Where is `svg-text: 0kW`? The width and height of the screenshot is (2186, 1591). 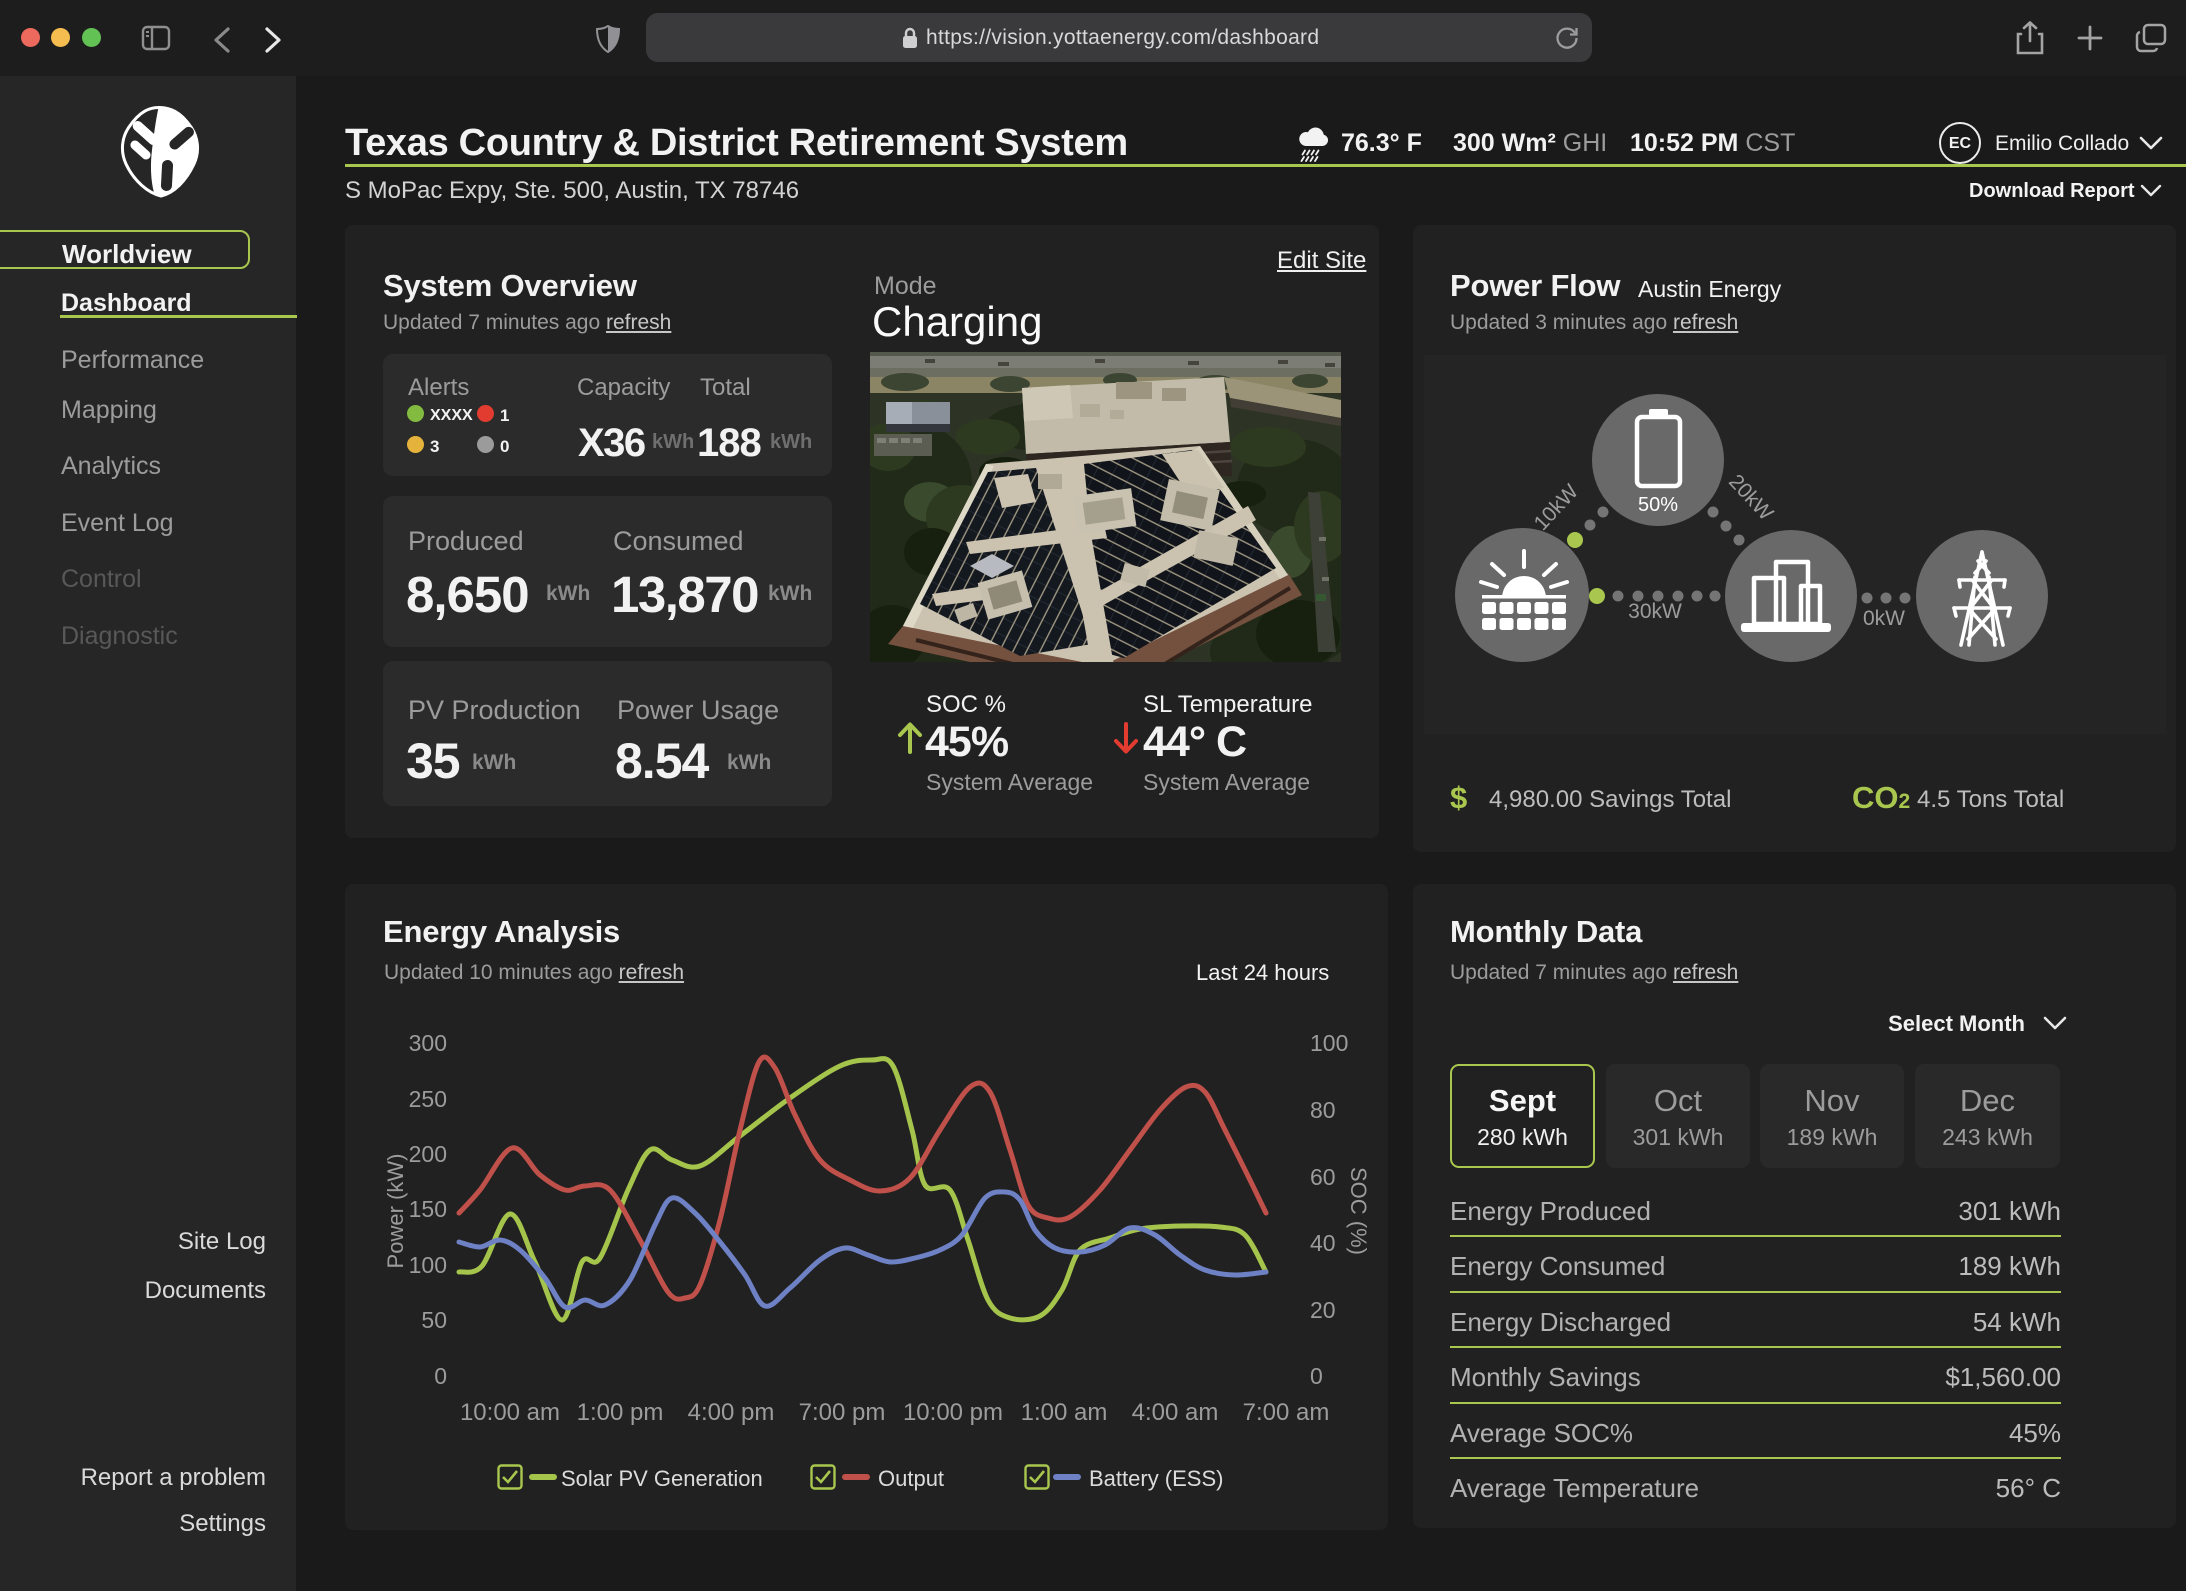
svg-text: 0kW is located at coordinates (1884, 618).